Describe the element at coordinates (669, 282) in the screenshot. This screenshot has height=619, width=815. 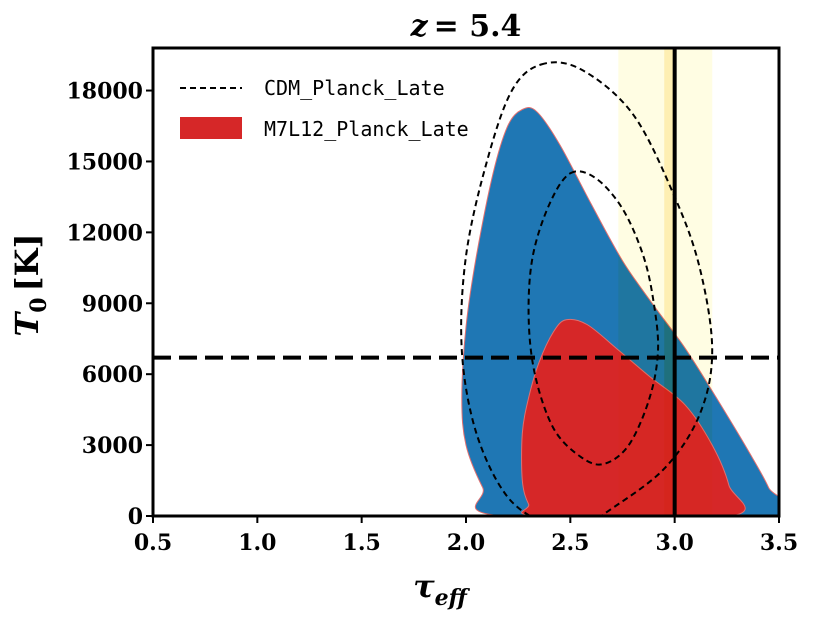
I see `observation-band-center` at that location.